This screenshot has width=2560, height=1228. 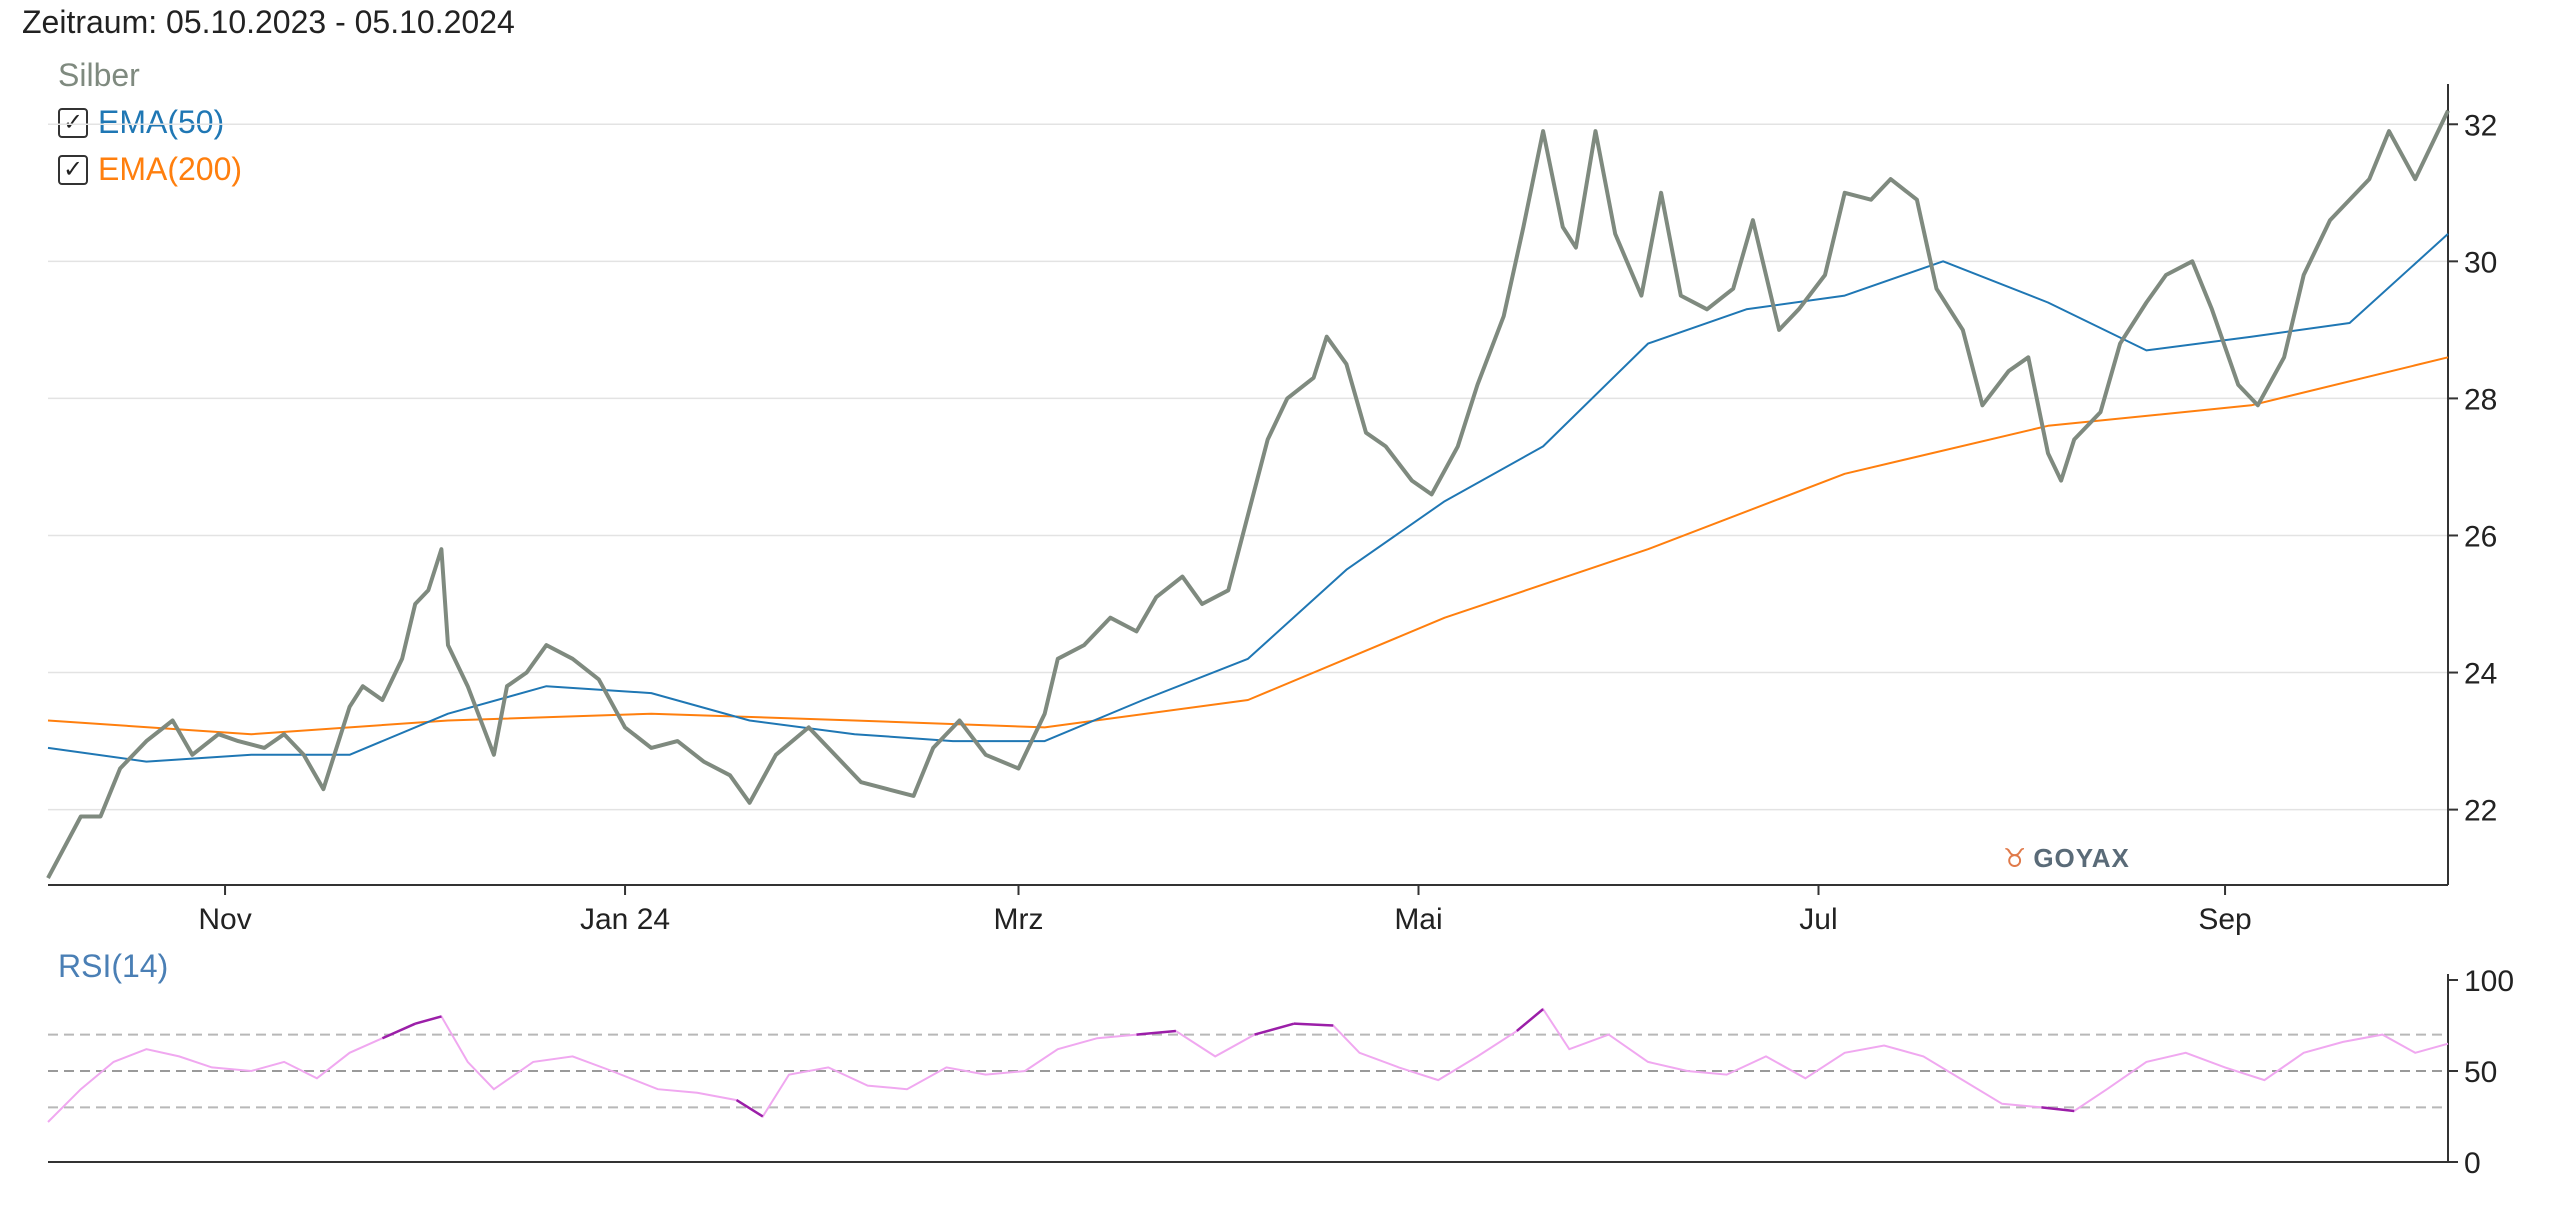 I want to click on rsi-tick-label-0: 0, so click(x=2472, y=1163).